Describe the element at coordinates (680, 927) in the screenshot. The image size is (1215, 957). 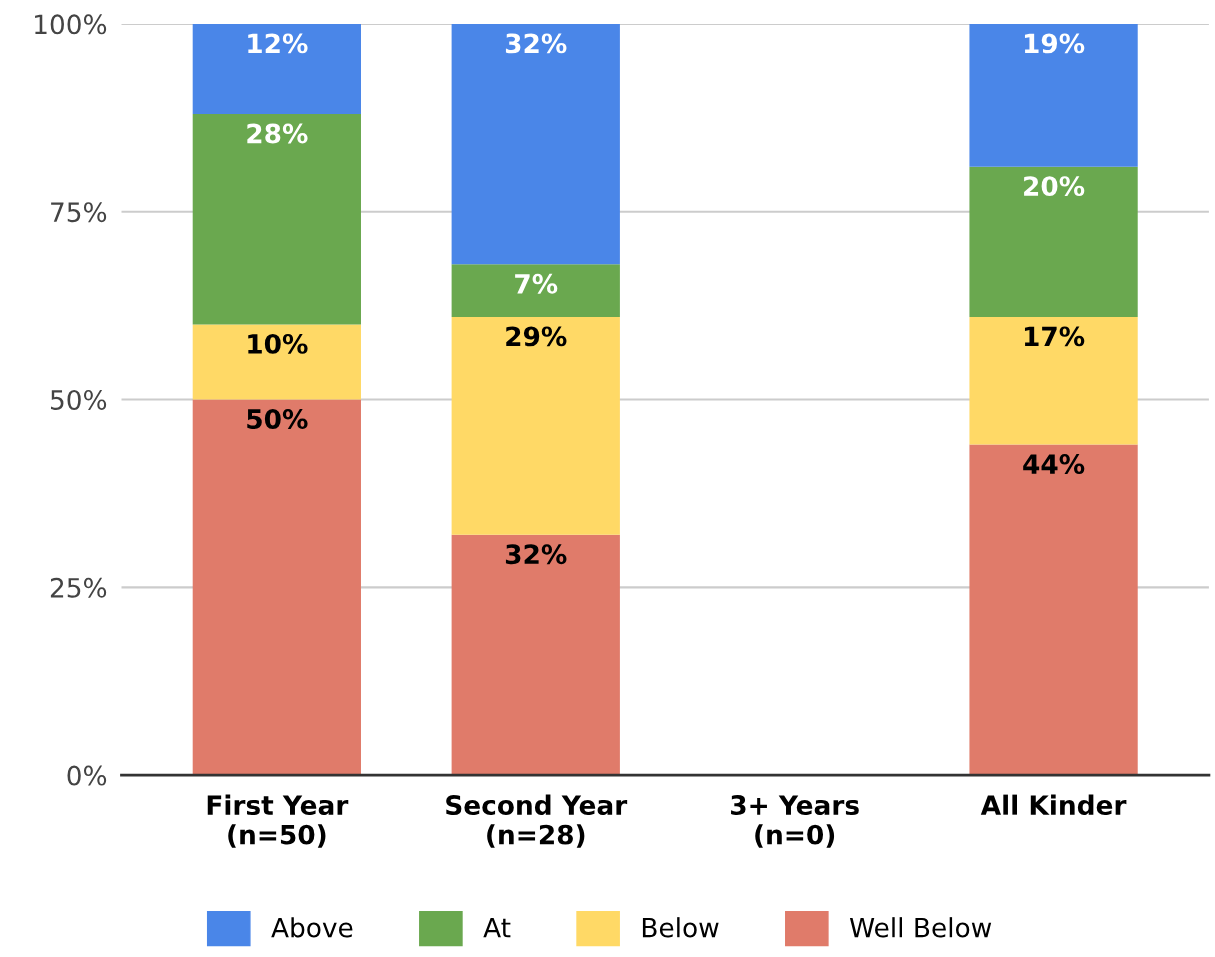
I see `legend-label: Below` at that location.